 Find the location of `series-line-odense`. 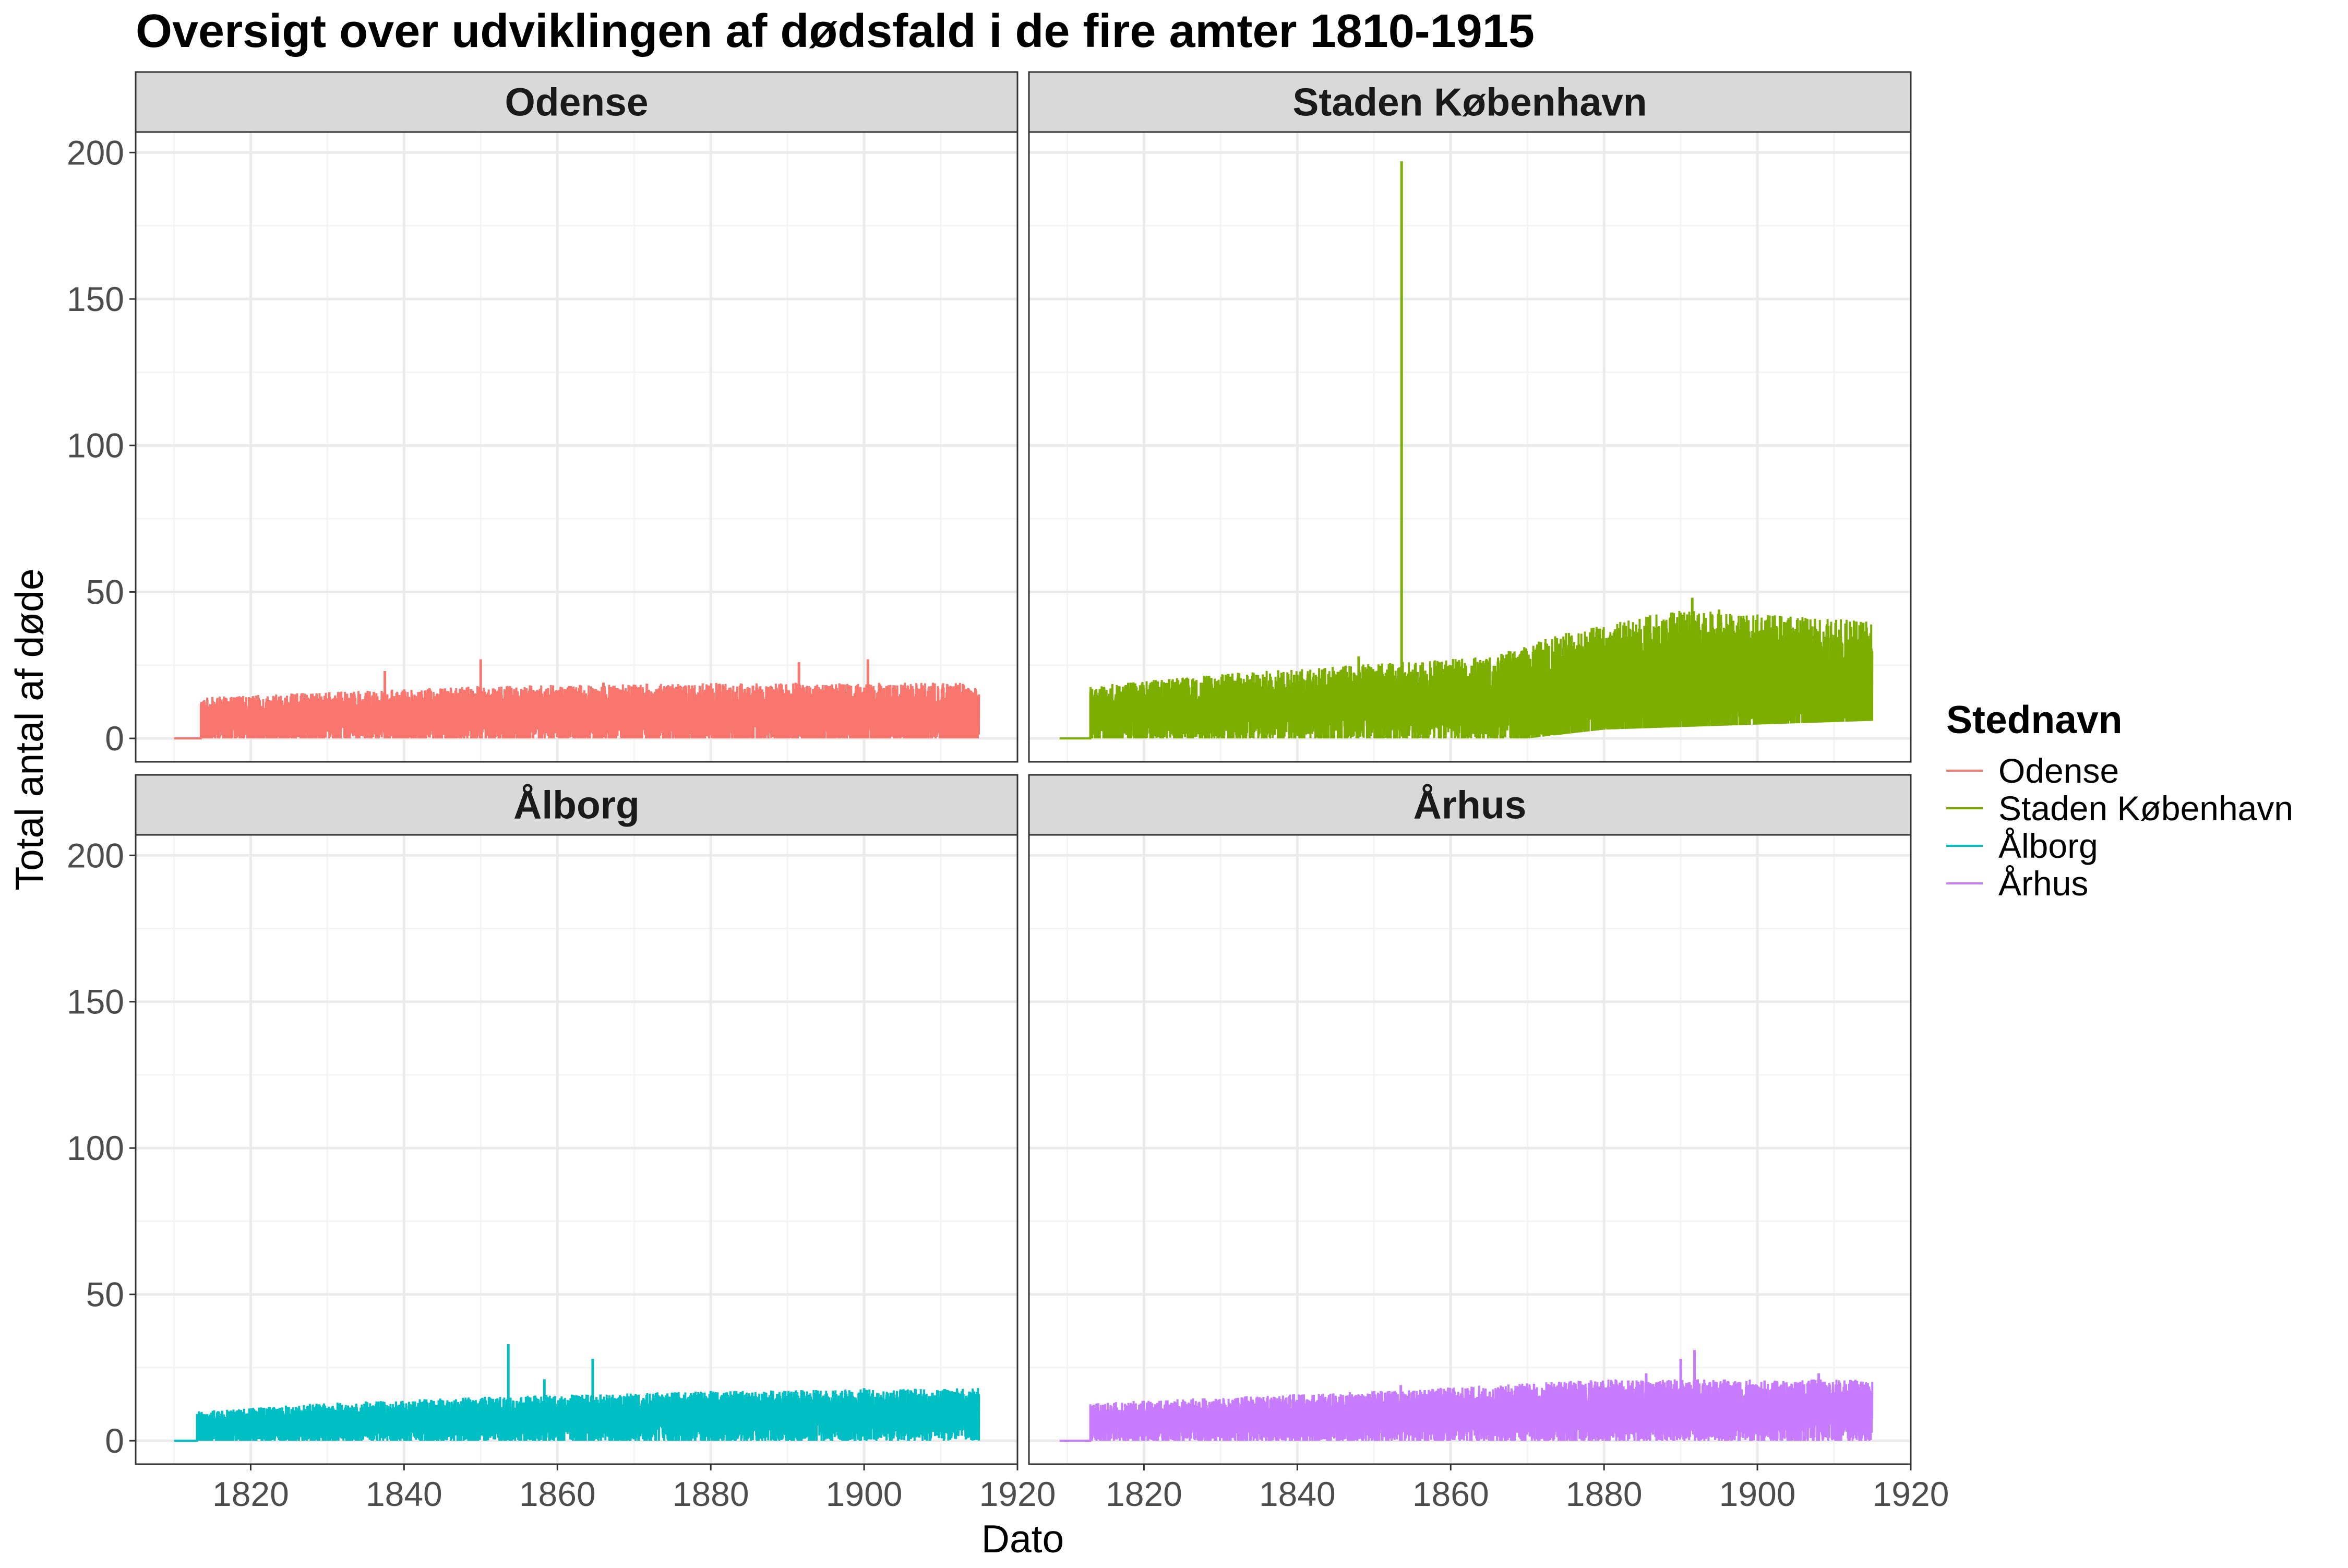

series-line-odense is located at coordinates (577, 711).